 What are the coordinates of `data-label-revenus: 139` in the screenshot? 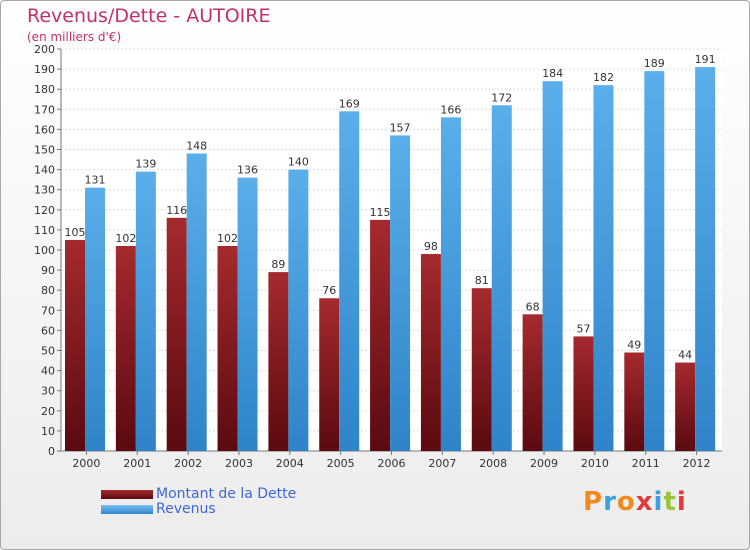 It's located at (145, 164).